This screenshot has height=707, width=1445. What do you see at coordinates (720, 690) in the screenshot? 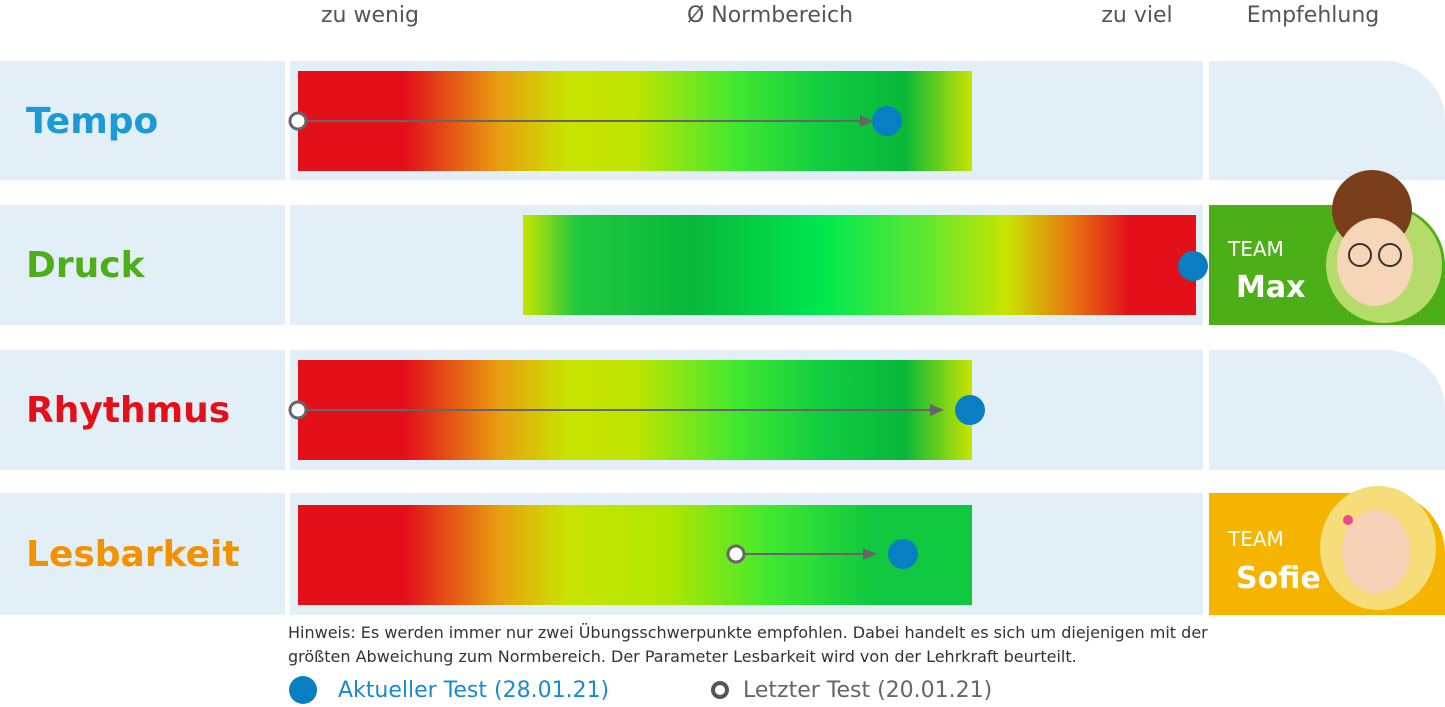
I see `legend-last-marker` at bounding box center [720, 690].